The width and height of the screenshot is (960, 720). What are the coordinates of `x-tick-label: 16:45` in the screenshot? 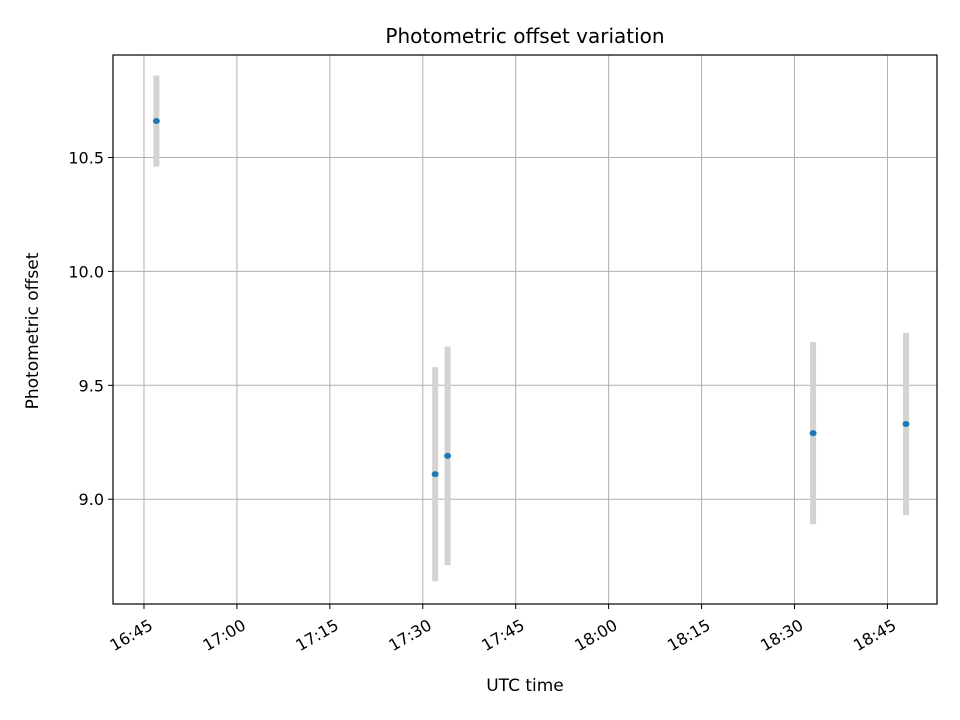 It's located at (131, 635).